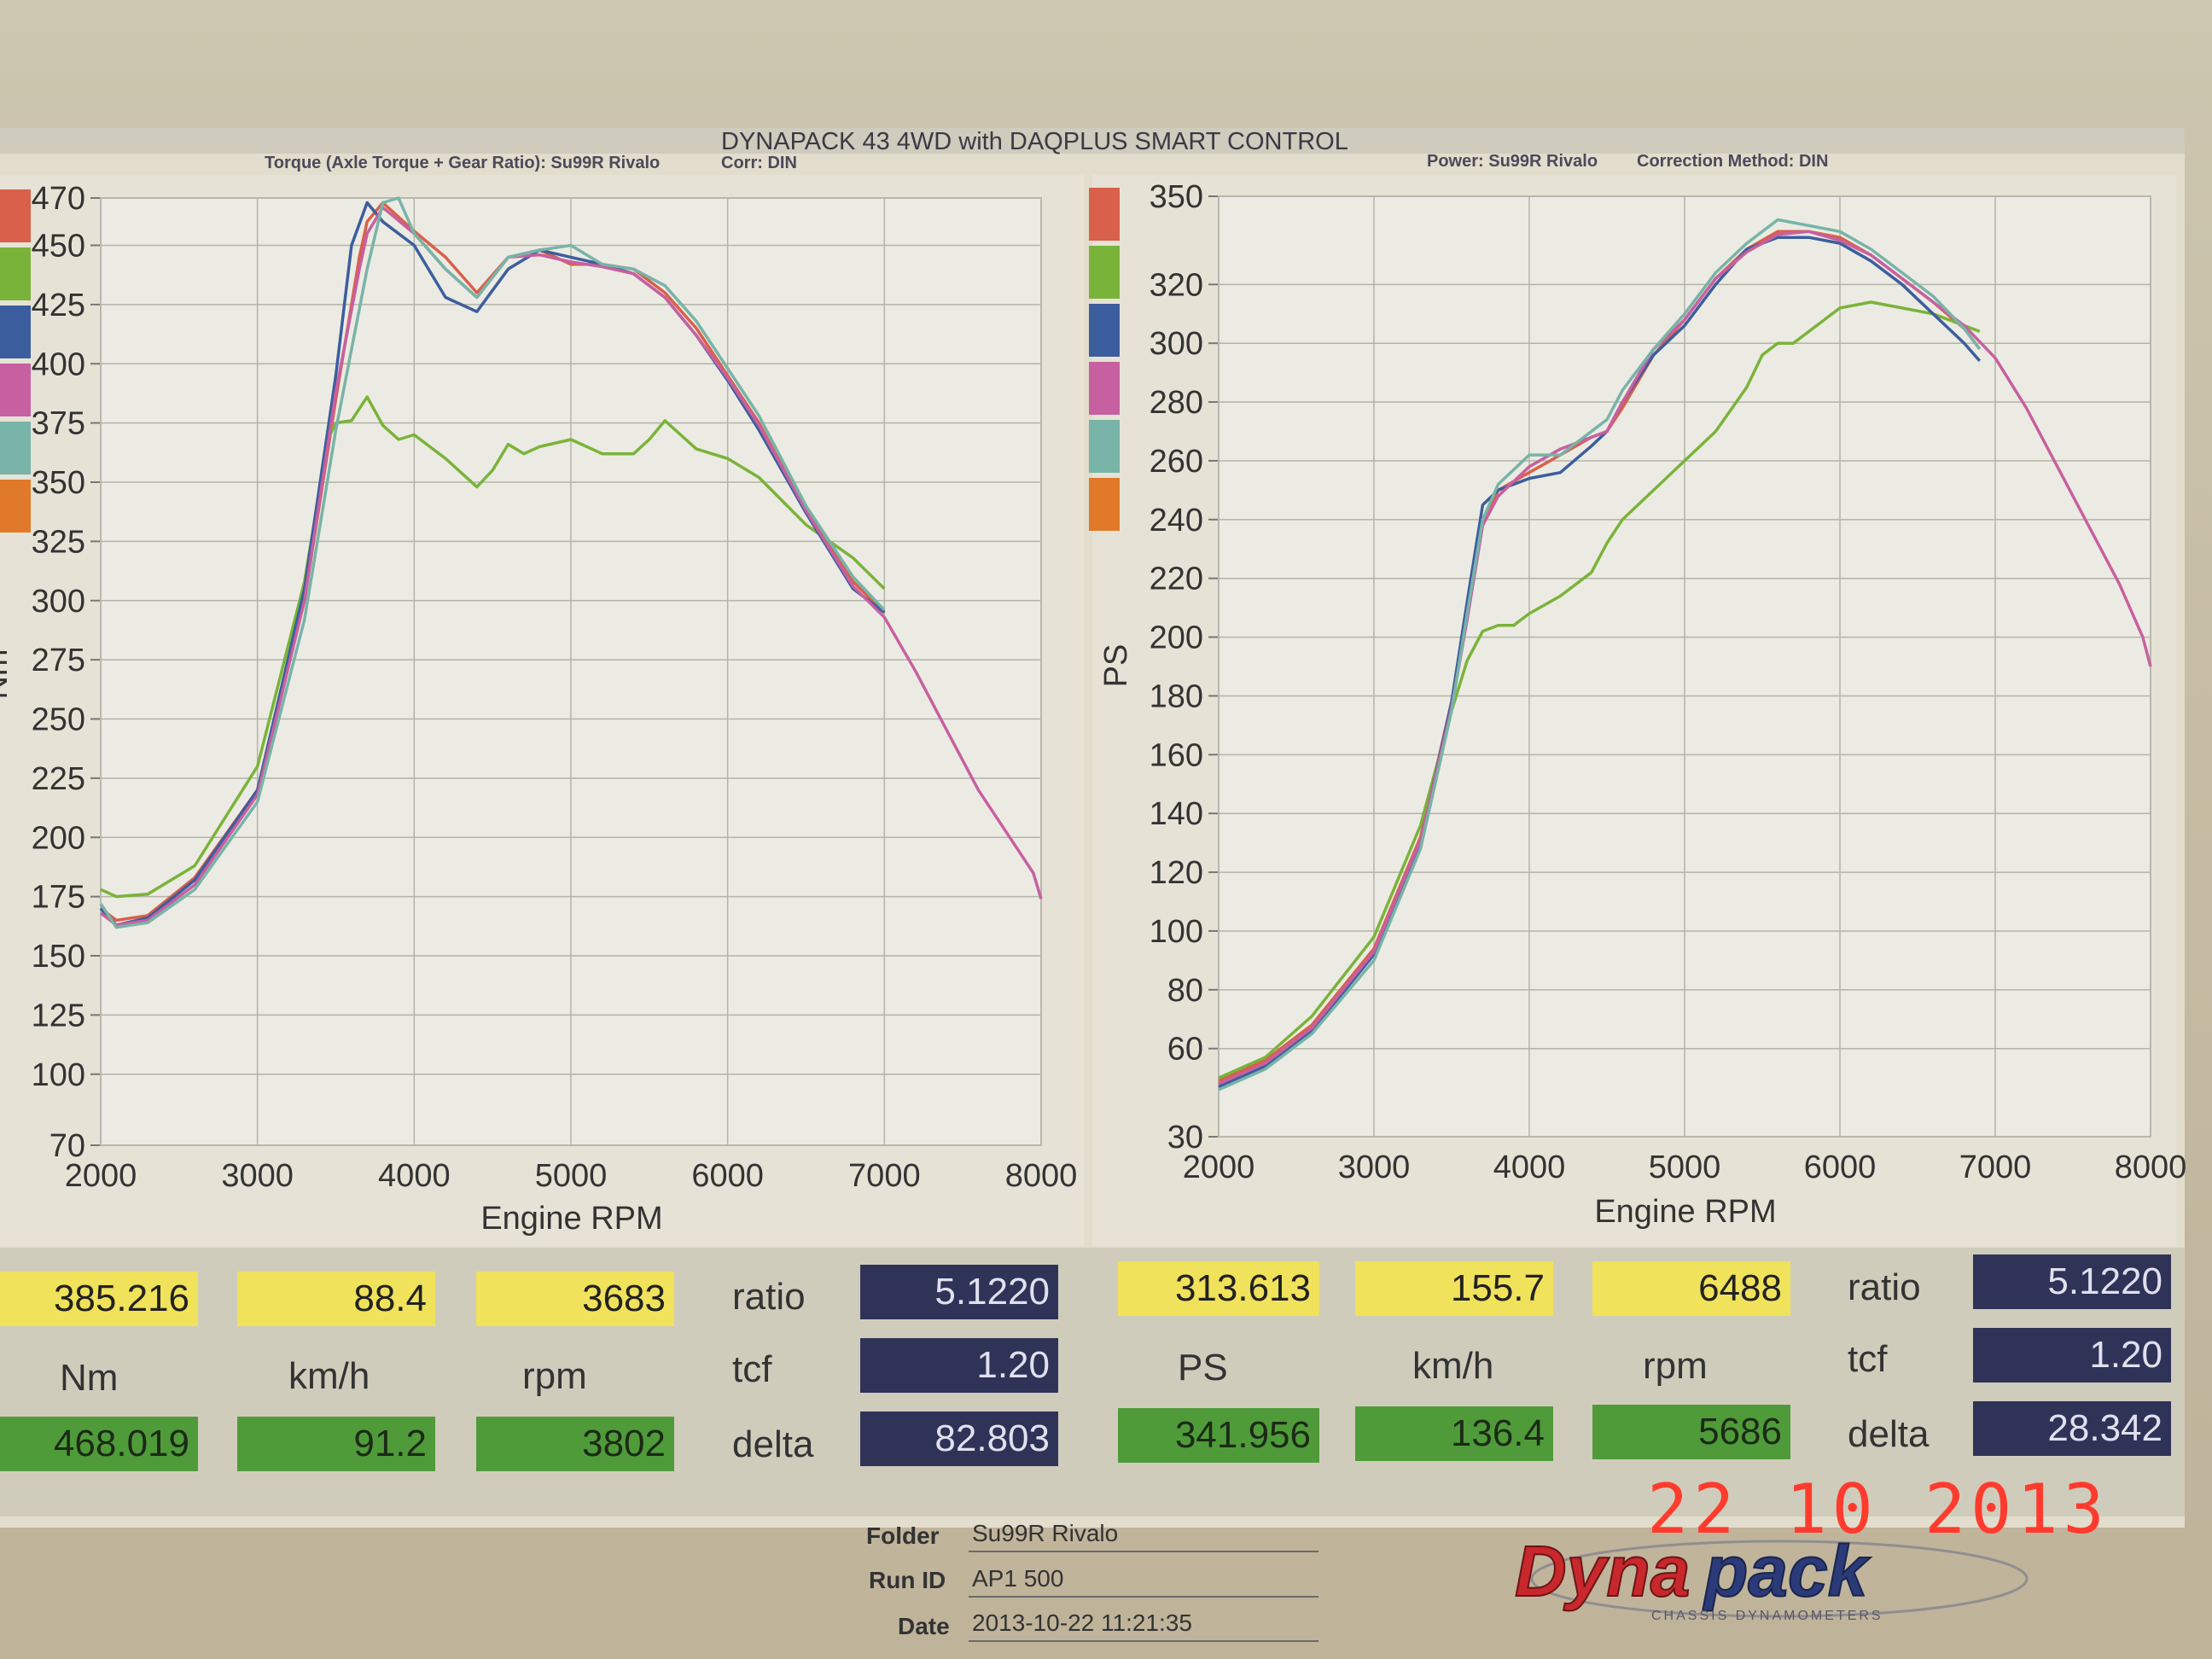 The width and height of the screenshot is (2212, 1659). What do you see at coordinates (1889, 1434) in the screenshot?
I see `power-delta-label: delta` at bounding box center [1889, 1434].